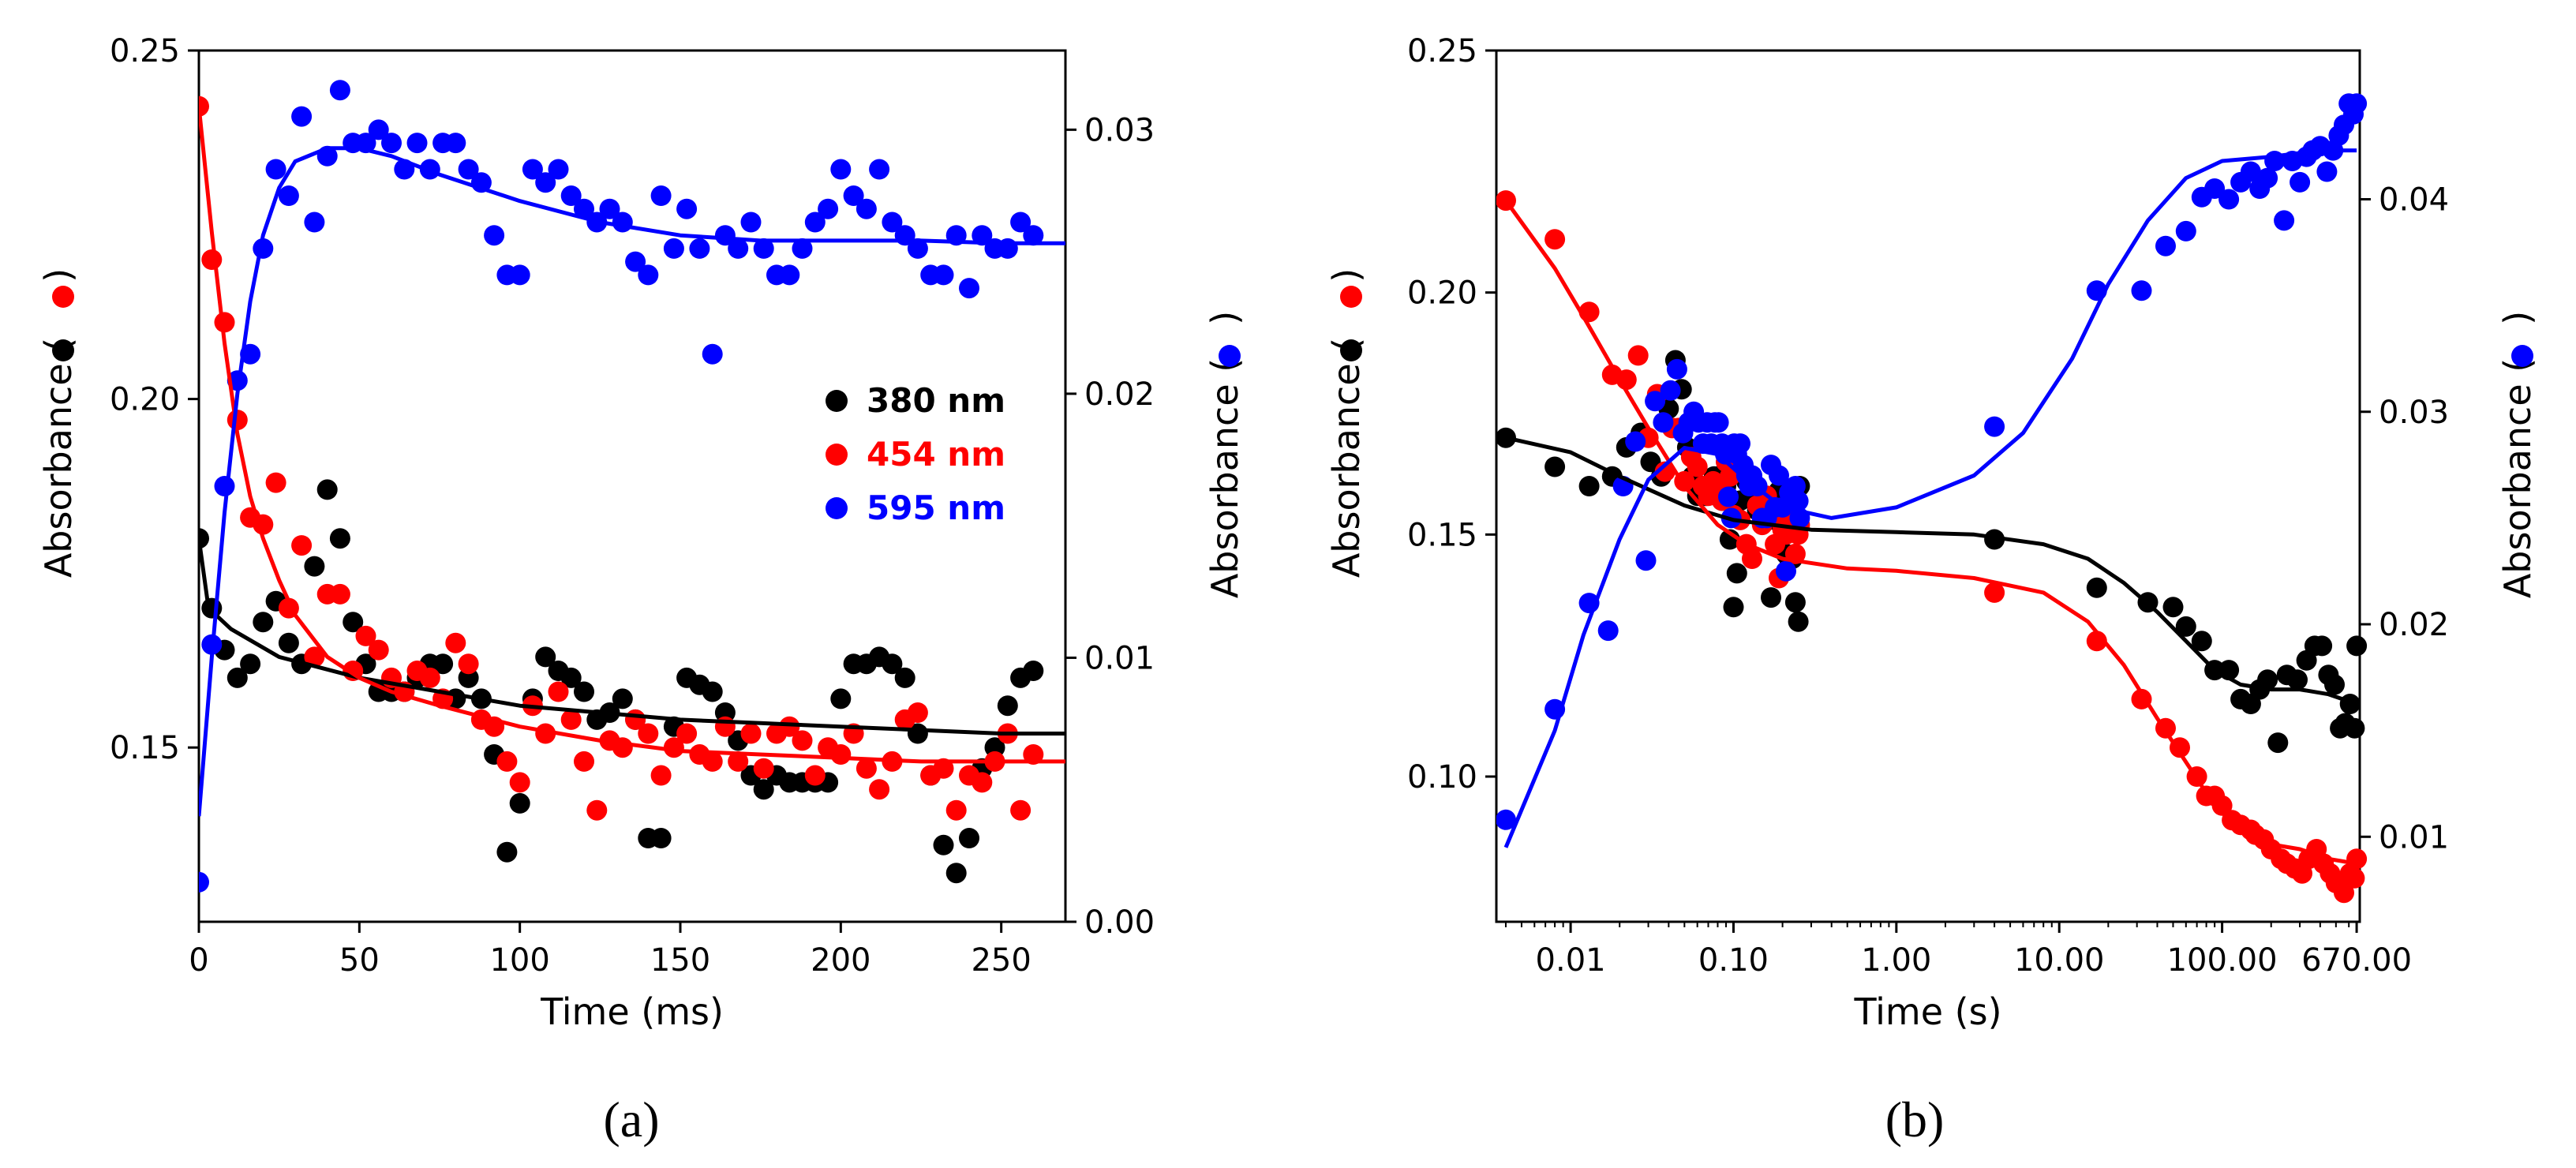 Image resolution: width=2576 pixels, height=1168 pixels. I want to click on x-tick-label: 100, so click(519, 960).